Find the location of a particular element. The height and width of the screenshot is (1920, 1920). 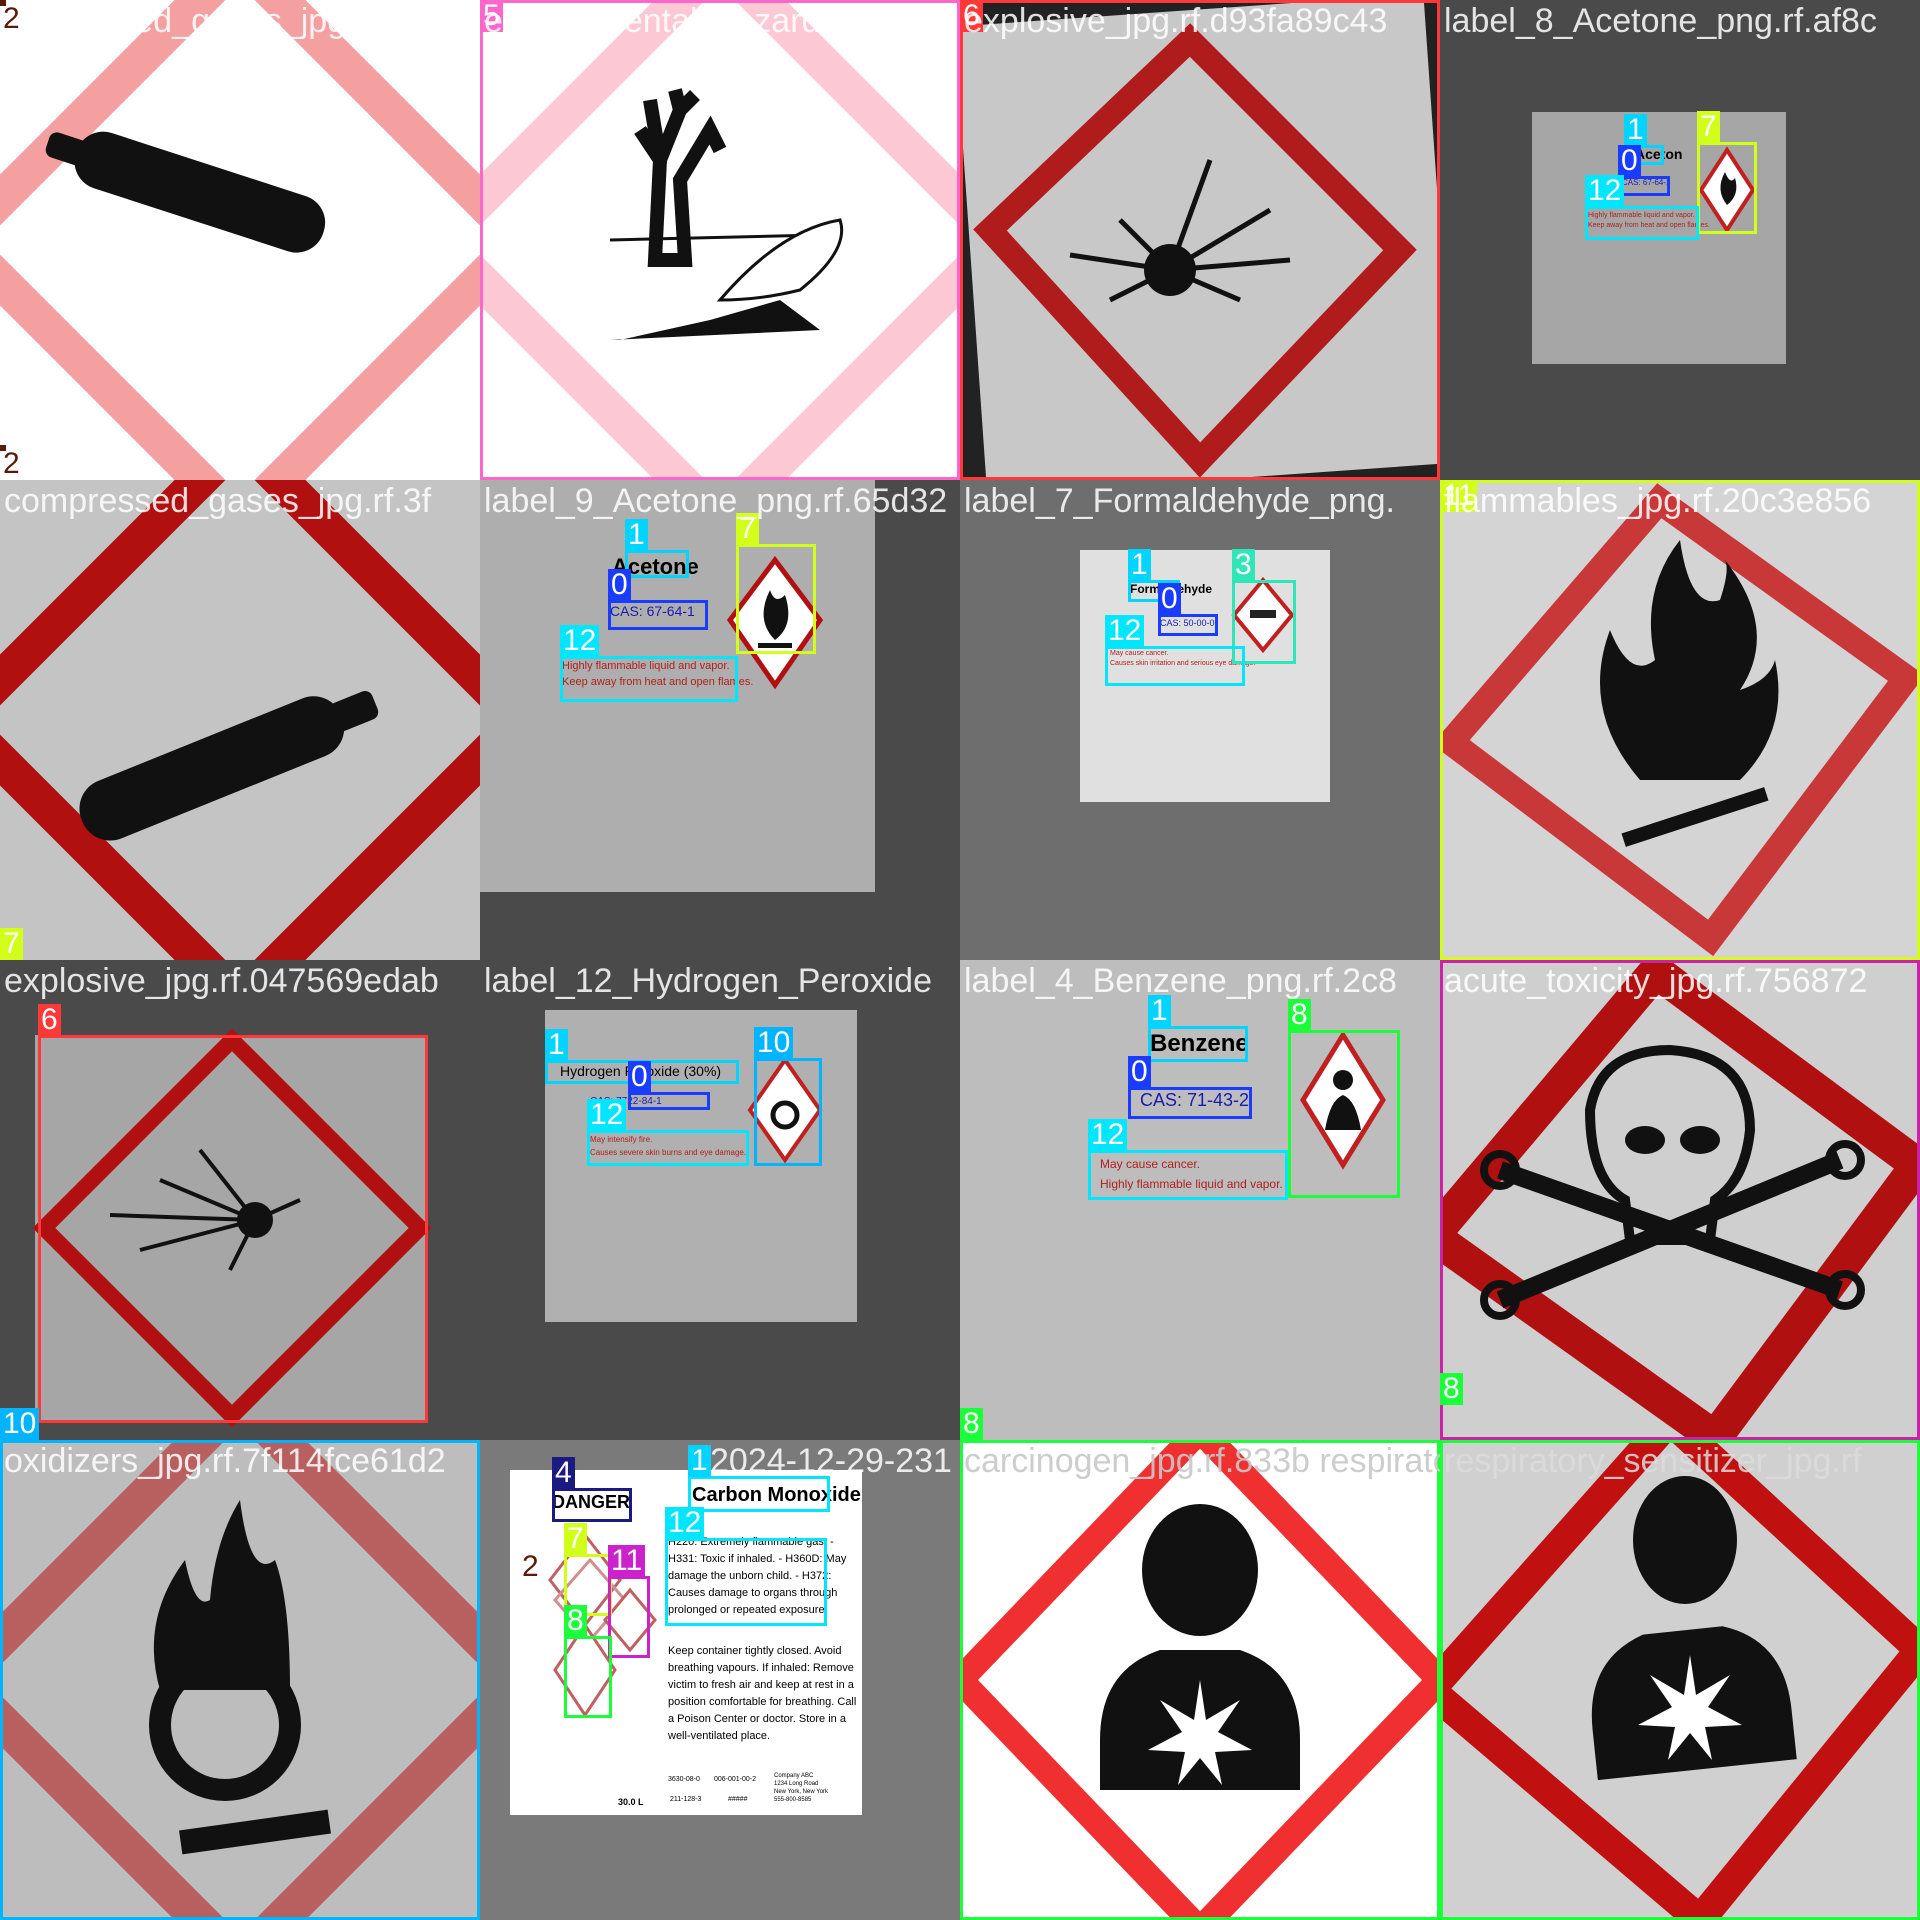

bbox-class-10: 10 is located at coordinates (788, 1096).